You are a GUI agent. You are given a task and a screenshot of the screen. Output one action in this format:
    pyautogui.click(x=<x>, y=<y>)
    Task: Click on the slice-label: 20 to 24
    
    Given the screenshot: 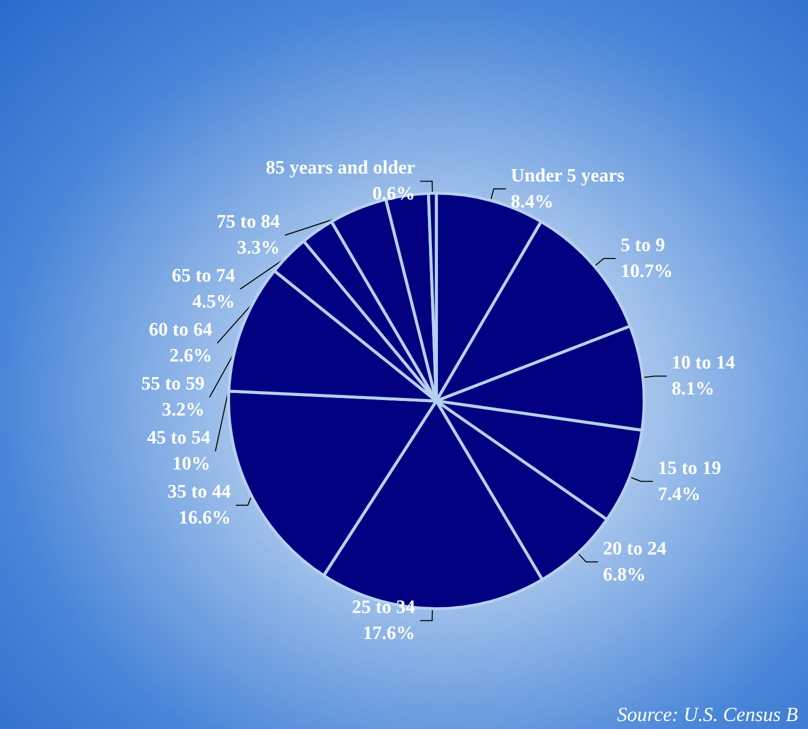 What is the action you would take?
    pyautogui.click(x=634, y=549)
    